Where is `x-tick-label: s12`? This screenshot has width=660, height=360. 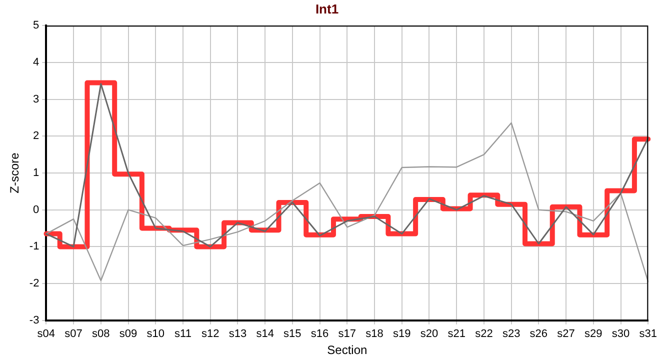
x-tick-label: s12 is located at coordinates (210, 334).